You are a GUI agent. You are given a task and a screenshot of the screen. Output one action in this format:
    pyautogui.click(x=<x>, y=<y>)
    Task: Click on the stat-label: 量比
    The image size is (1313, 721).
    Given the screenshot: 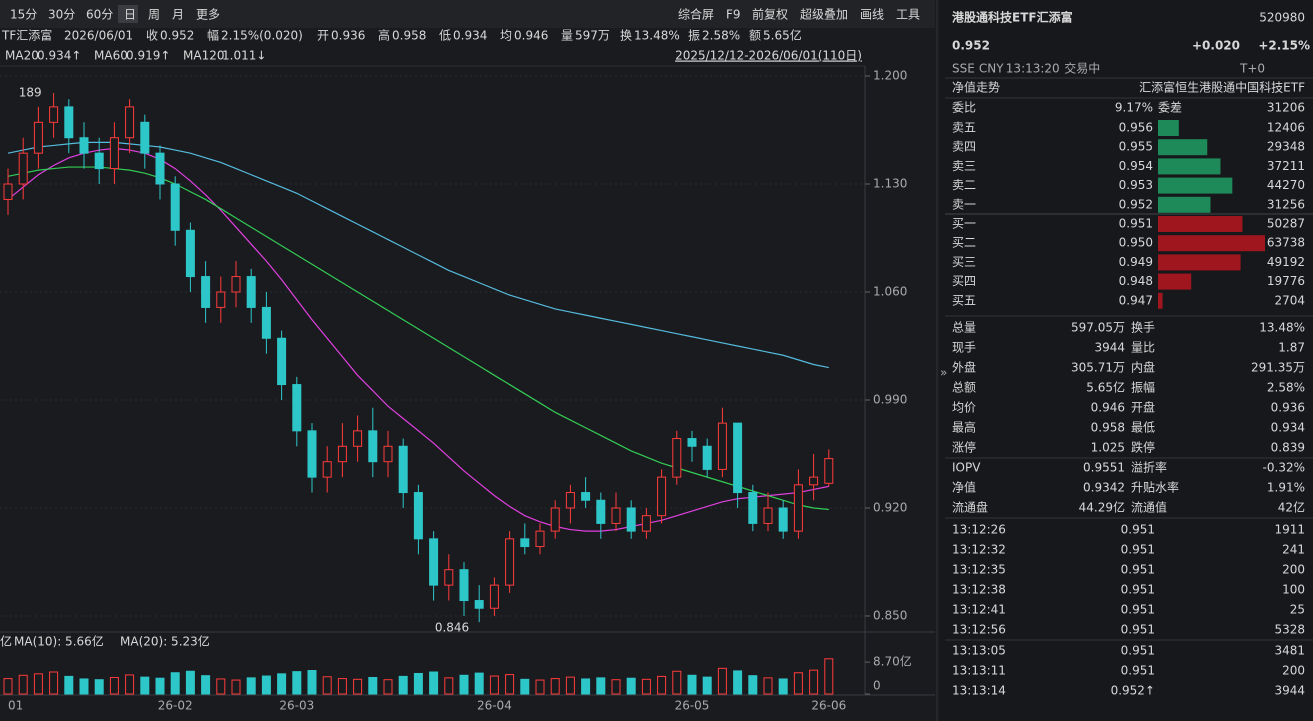 What is the action you would take?
    pyautogui.click(x=1143, y=348)
    